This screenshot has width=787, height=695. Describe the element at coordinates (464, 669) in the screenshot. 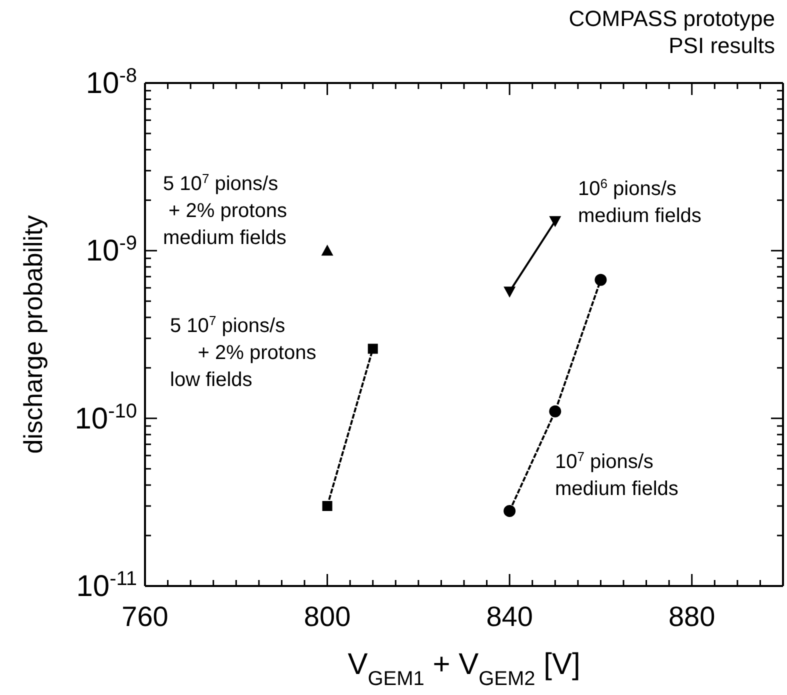

I see `x-axis-title: V$_{GEM1}$ + V$_{GEM2}$ [V]` at that location.